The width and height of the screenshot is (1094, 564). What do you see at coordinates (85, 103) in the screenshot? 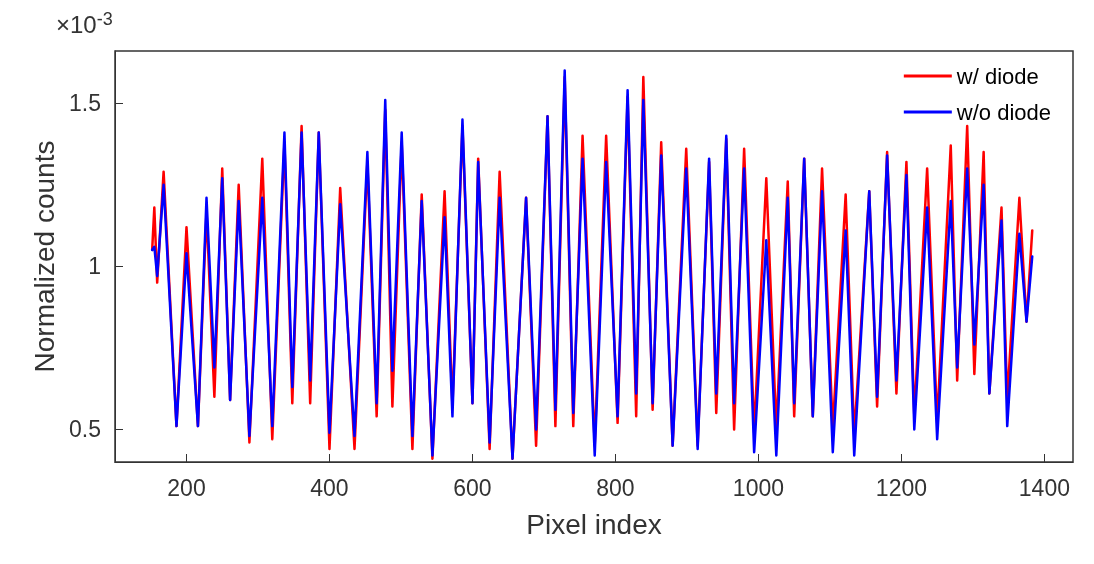
I see `y-tick-label: 1.5` at bounding box center [85, 103].